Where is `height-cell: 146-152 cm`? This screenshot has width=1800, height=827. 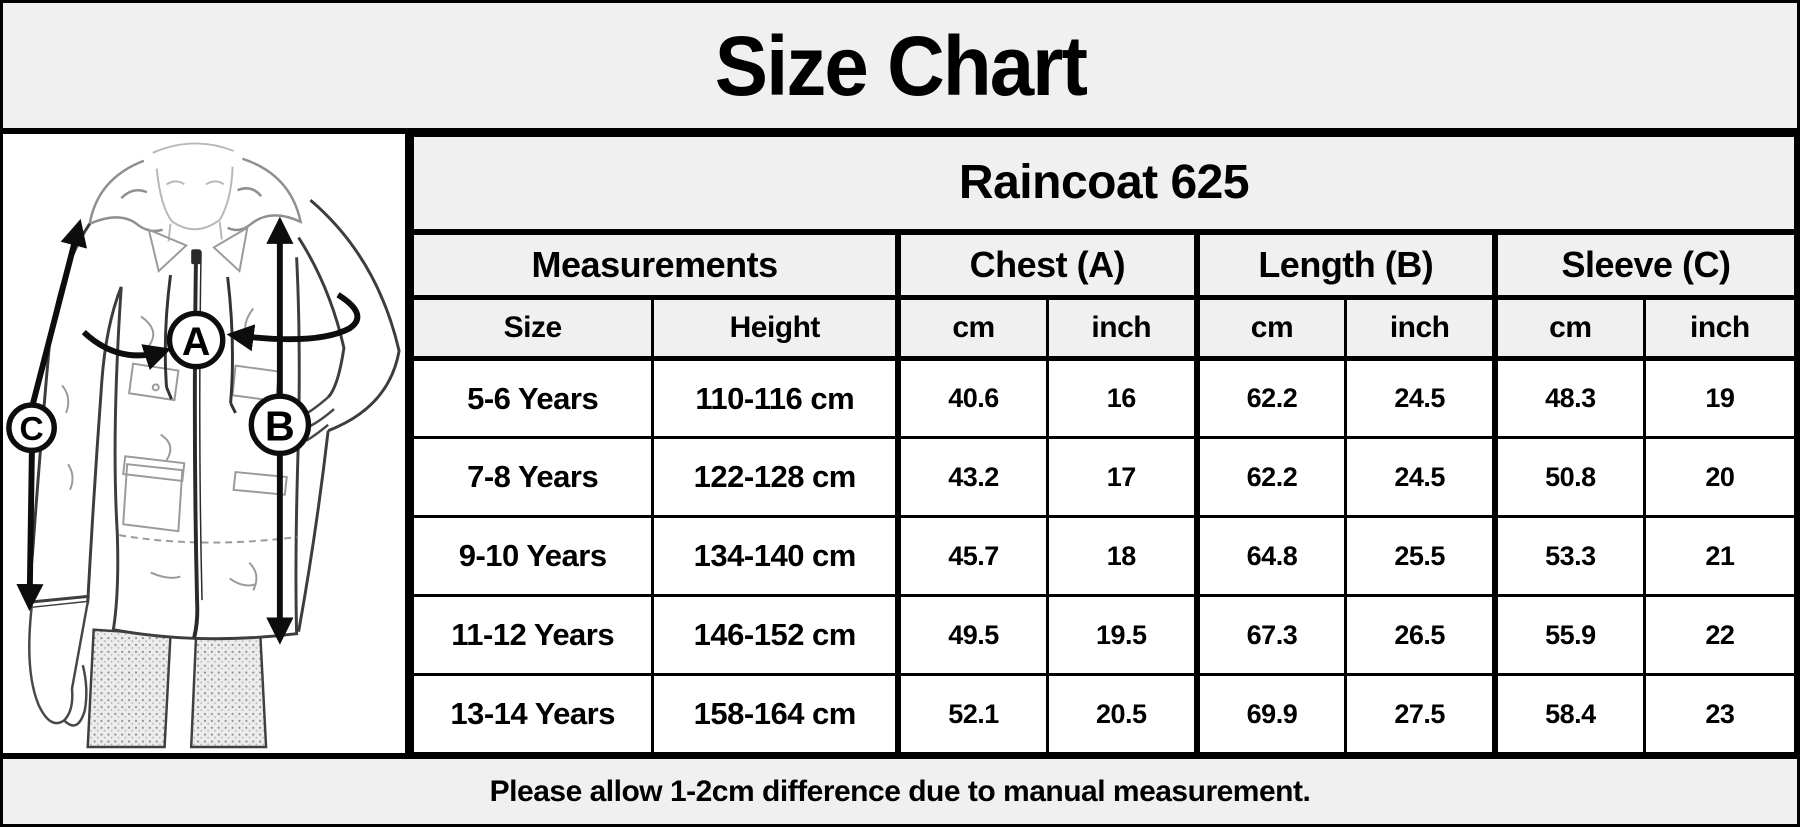 height-cell: 146-152 cm is located at coordinates (775, 635).